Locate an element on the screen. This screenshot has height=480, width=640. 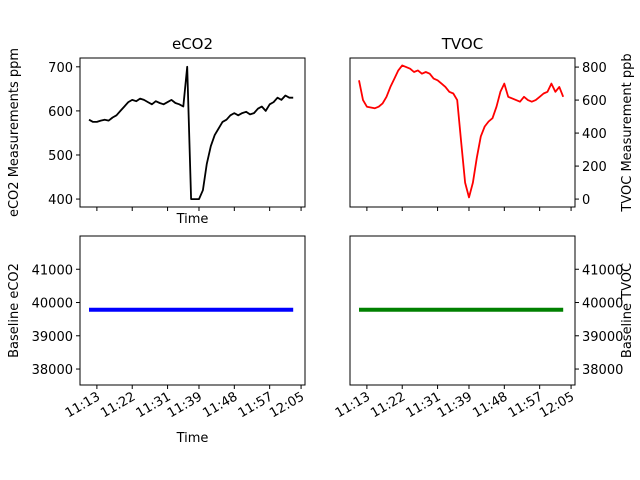
y-tick-label: 700 is located at coordinates (60, 68).